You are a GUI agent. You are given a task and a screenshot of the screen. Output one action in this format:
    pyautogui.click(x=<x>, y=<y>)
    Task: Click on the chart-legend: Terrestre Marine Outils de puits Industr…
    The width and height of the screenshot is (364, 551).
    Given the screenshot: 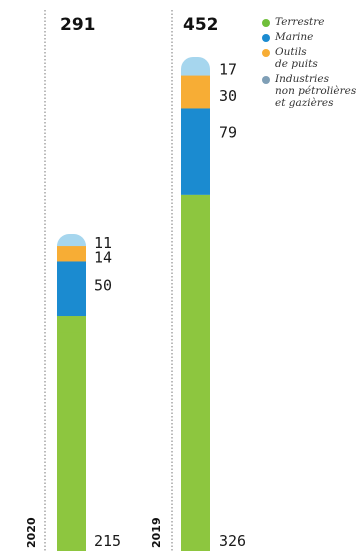 What is the action you would take?
    pyautogui.click(x=313, y=64)
    